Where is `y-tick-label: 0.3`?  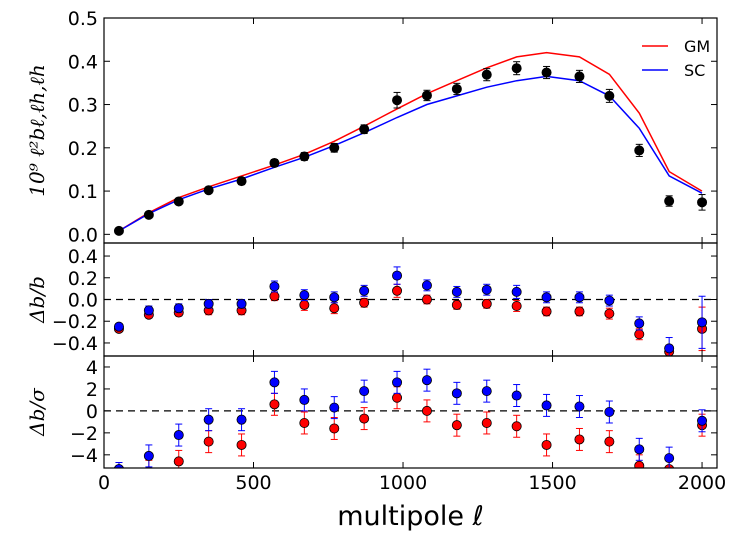
y-tick-label: 0.3 is located at coordinates (83, 106).